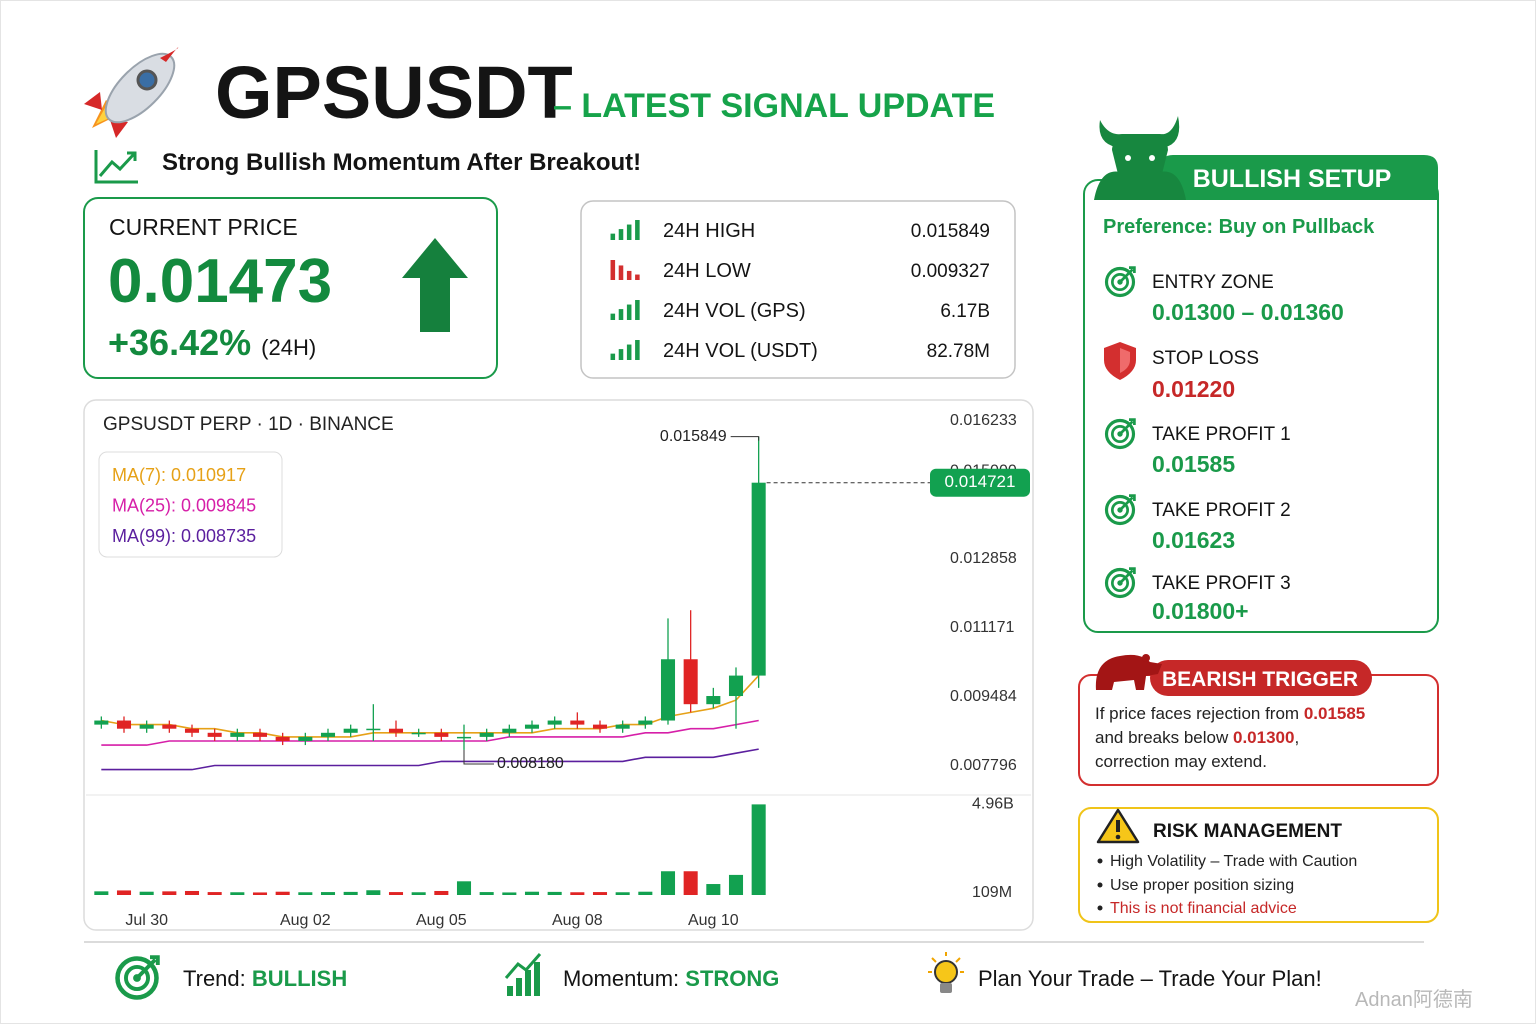 This screenshot has height=1029, width=1536. I want to click on level-label: STOP LOSS, so click(1205, 358).